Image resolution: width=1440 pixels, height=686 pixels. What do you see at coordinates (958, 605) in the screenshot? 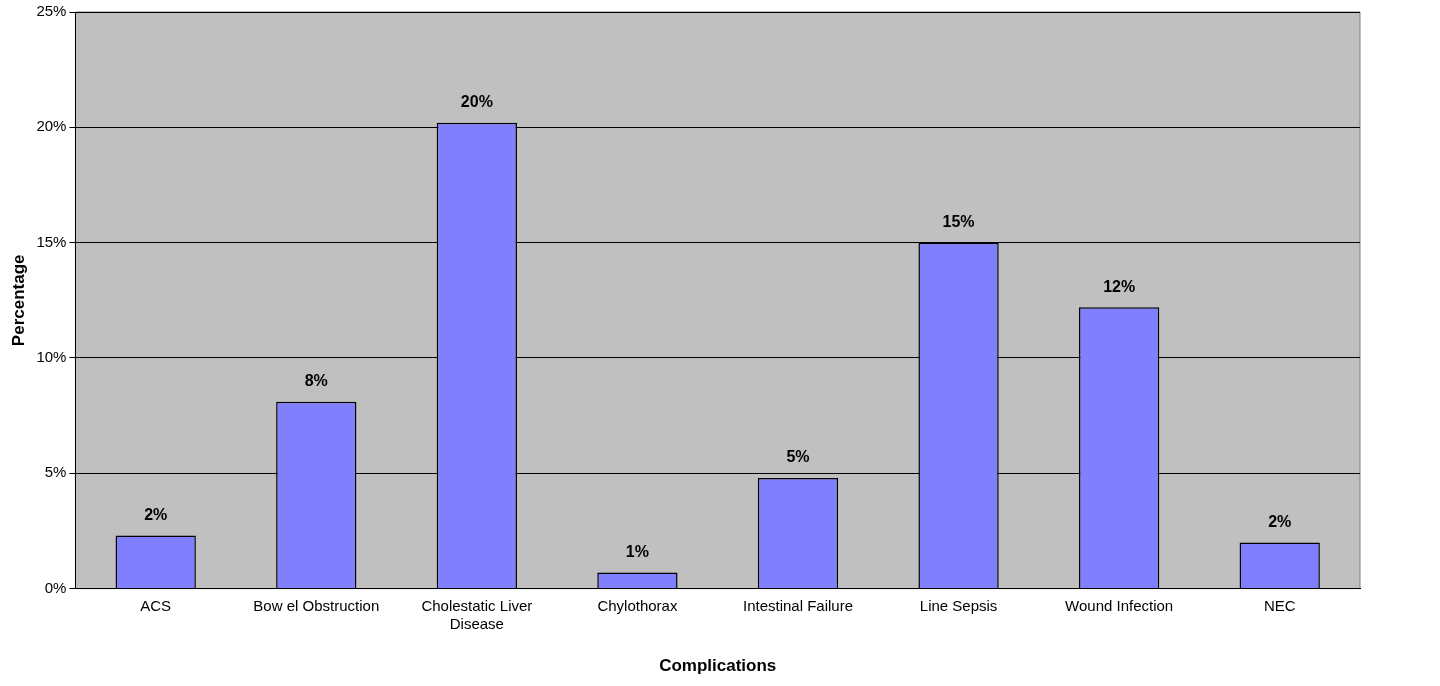
I see `x-tick-label: Line Sepsis` at bounding box center [958, 605].